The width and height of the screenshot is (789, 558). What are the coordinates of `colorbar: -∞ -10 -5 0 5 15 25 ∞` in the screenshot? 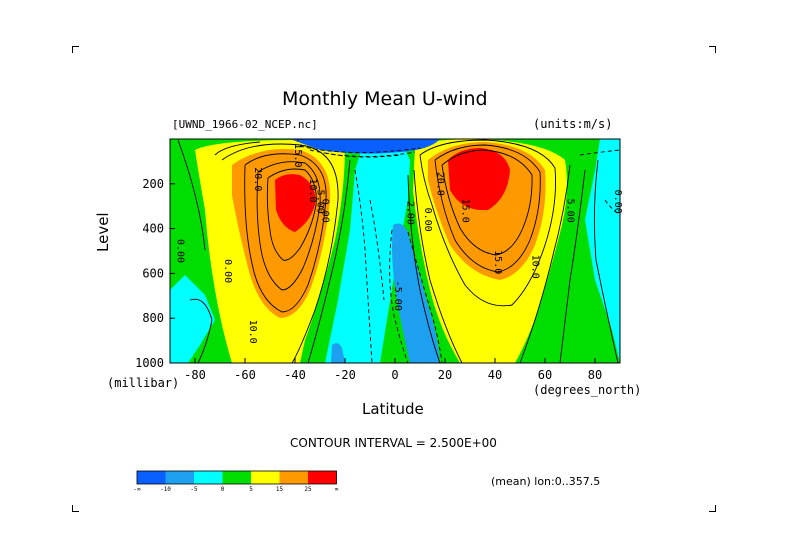 It's located at (236, 481).